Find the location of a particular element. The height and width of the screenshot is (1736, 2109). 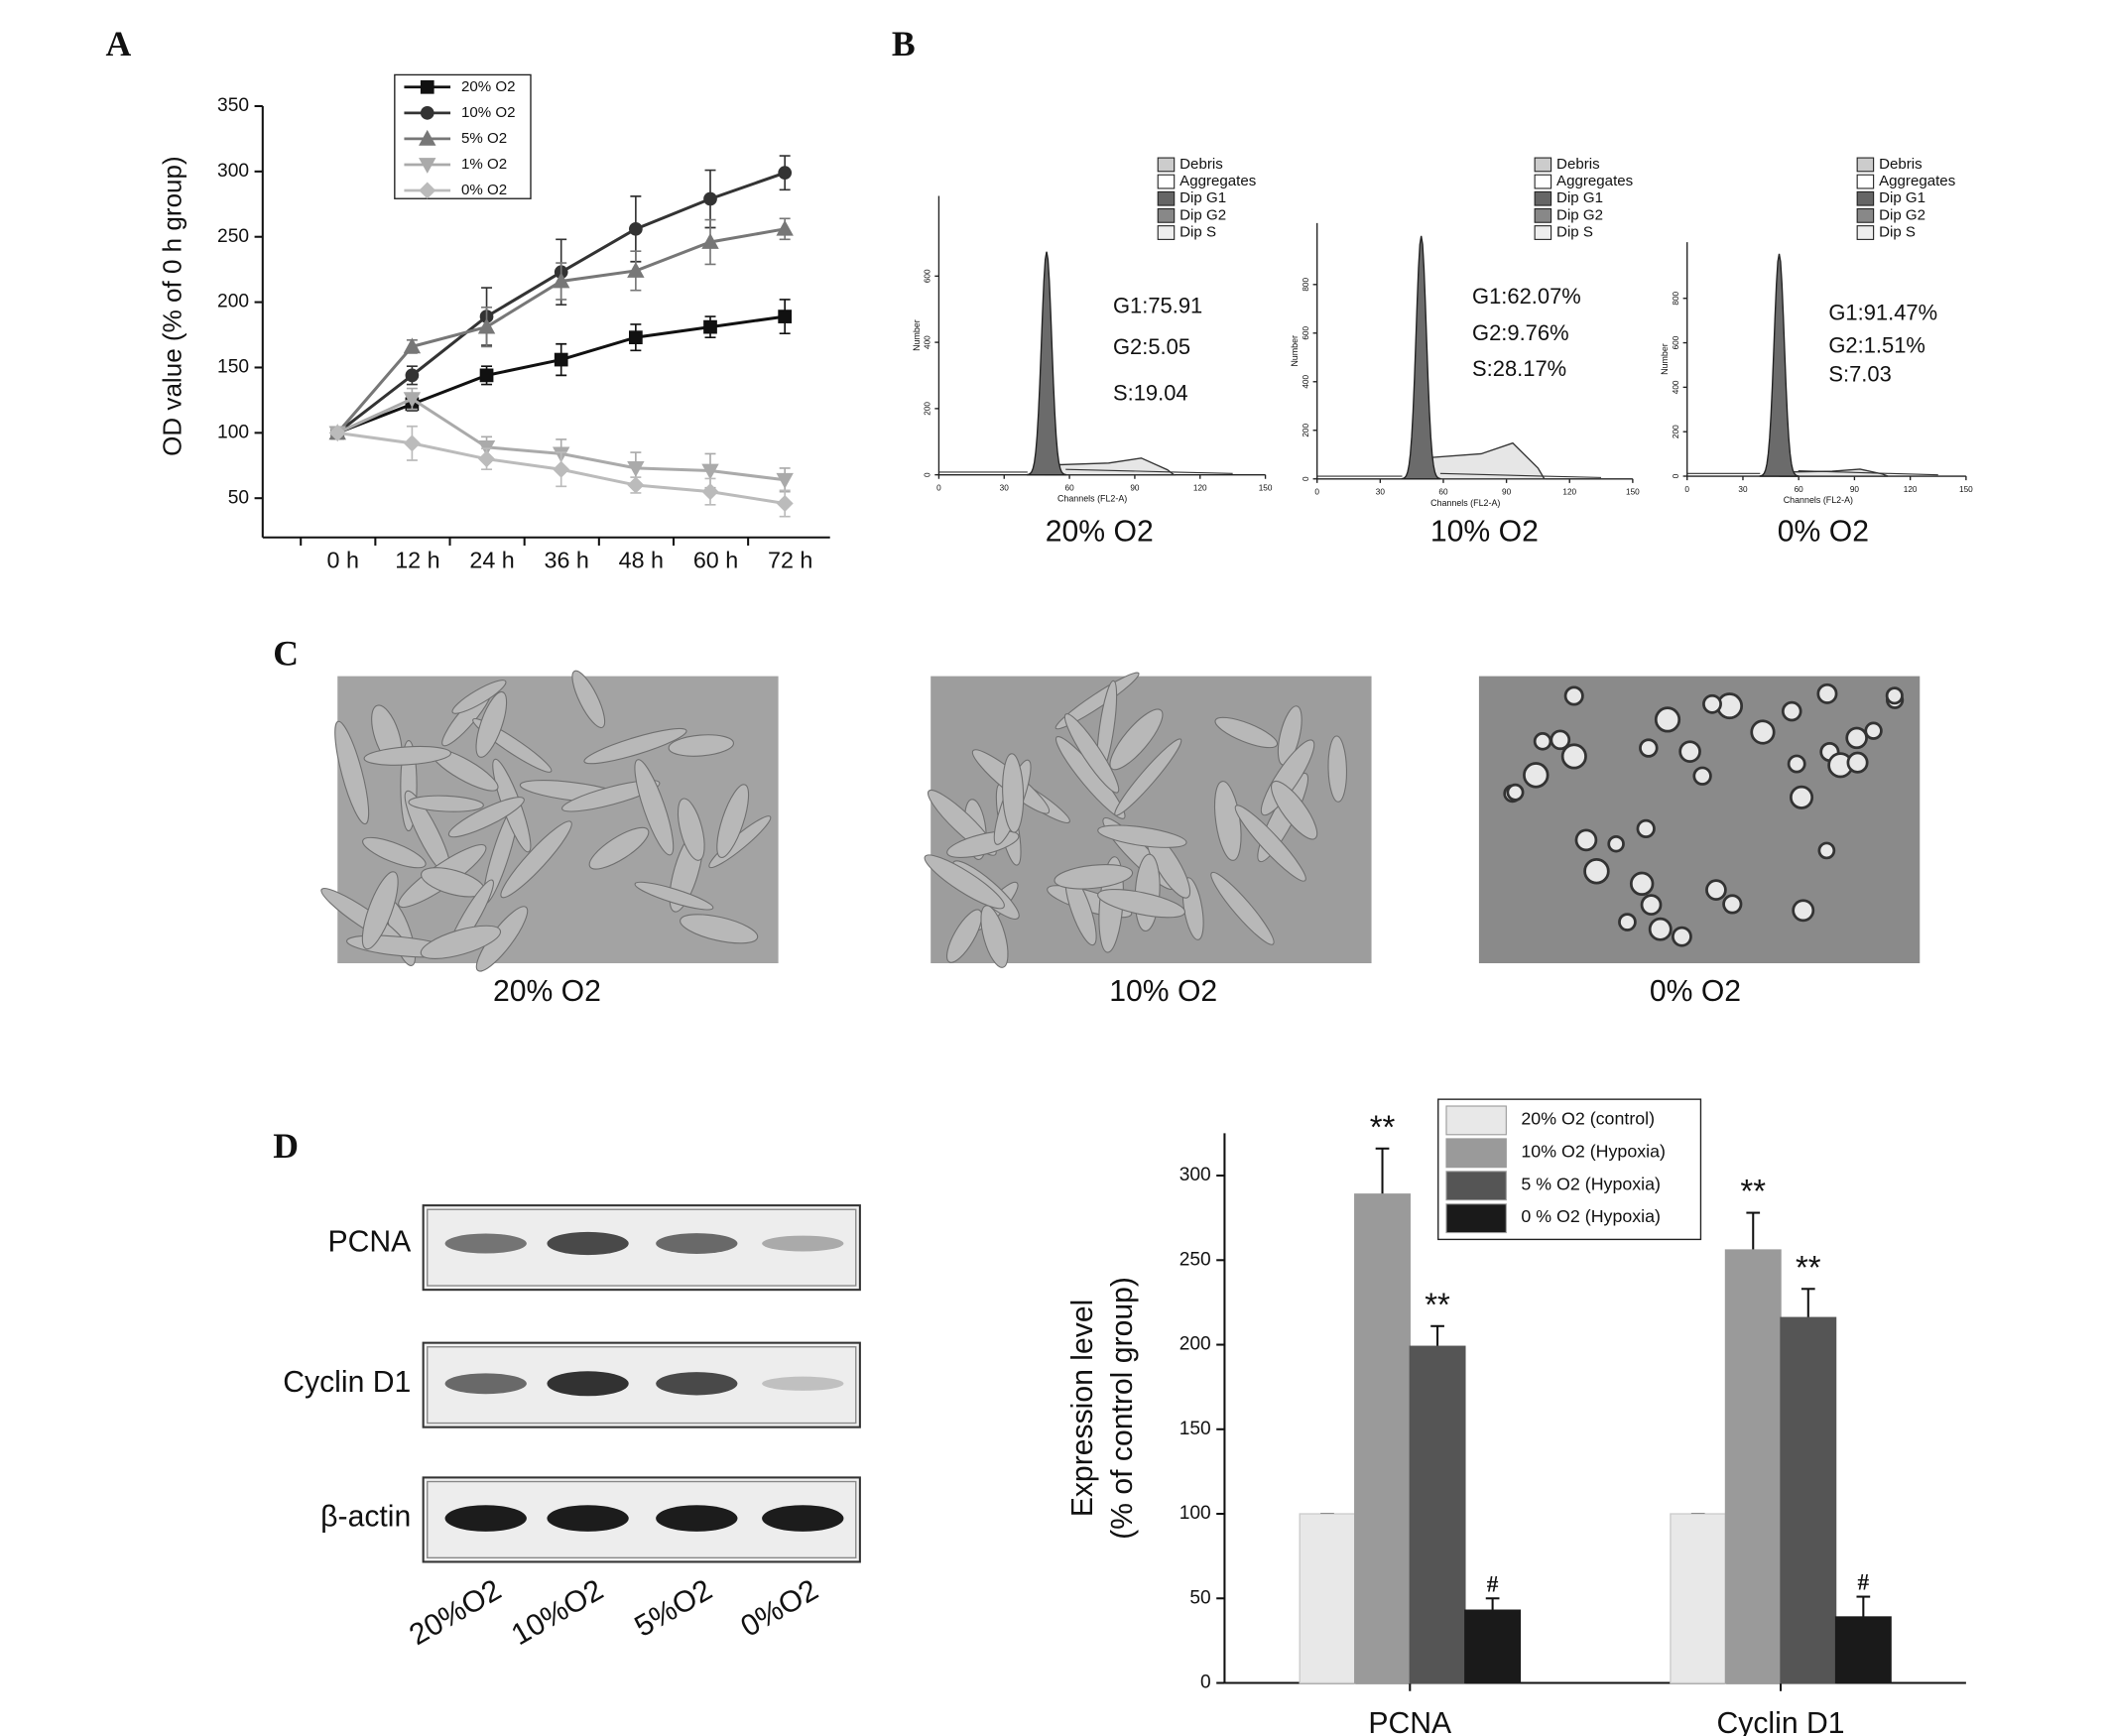

legend-label: 20% O2 (control) is located at coordinates (1588, 1118).